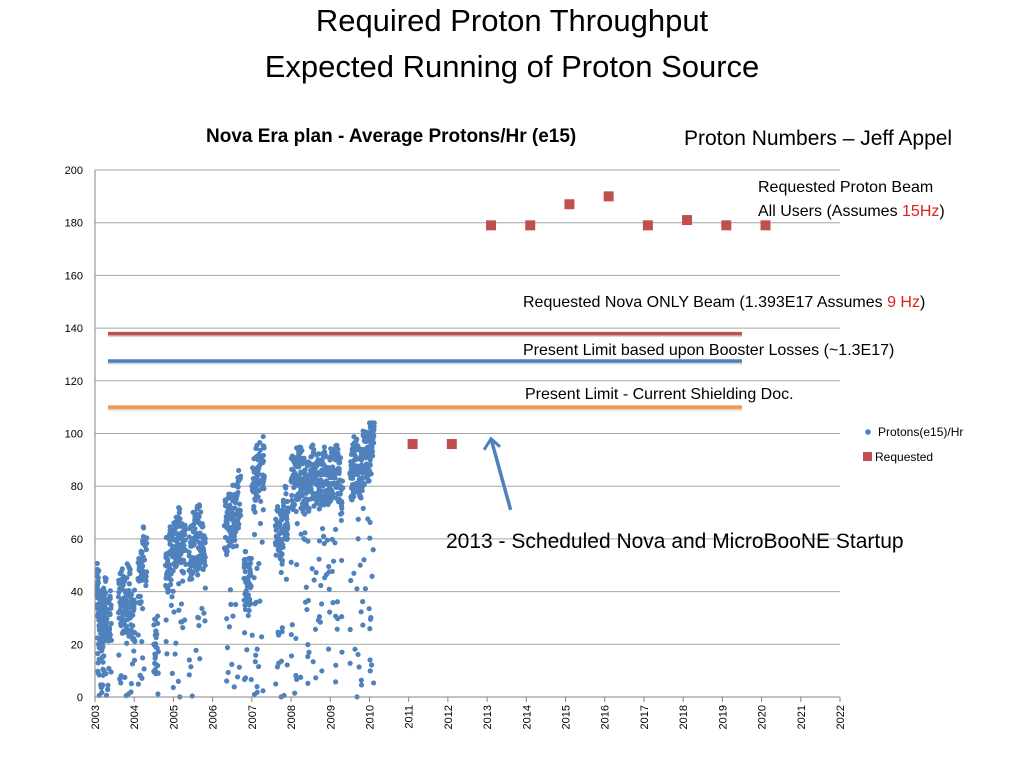 This screenshot has height=768, width=1024. I want to click on legend-marker-requested, so click(867, 456).